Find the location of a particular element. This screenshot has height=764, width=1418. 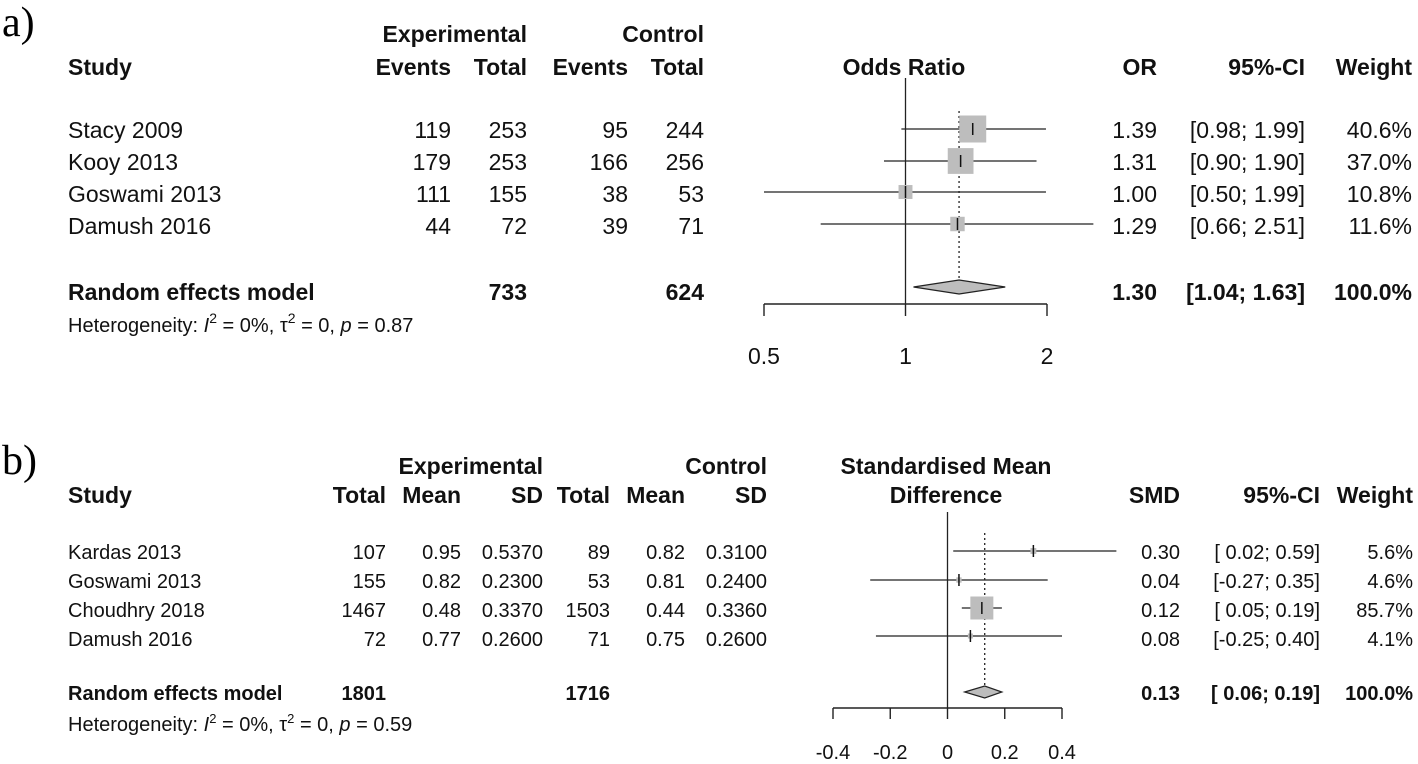

panel-b-exp-total: 107 is located at coordinates (369, 553).